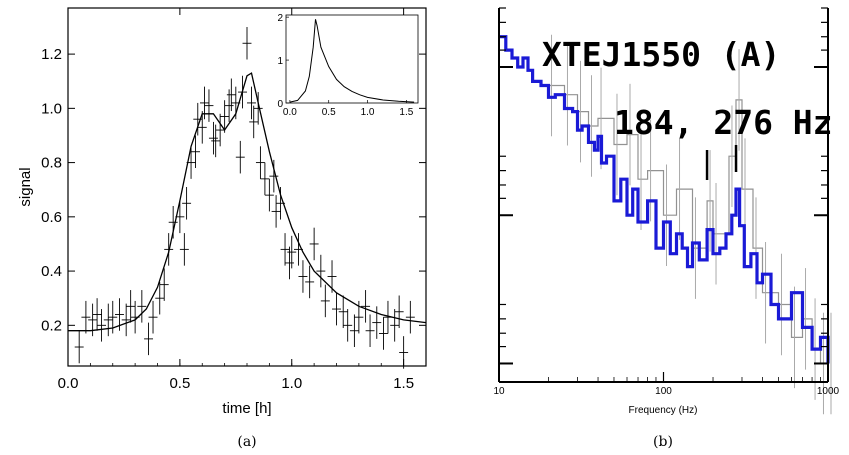  Describe the element at coordinates (663, 442) in the screenshot. I see `panel-b-caption: (b)` at that location.